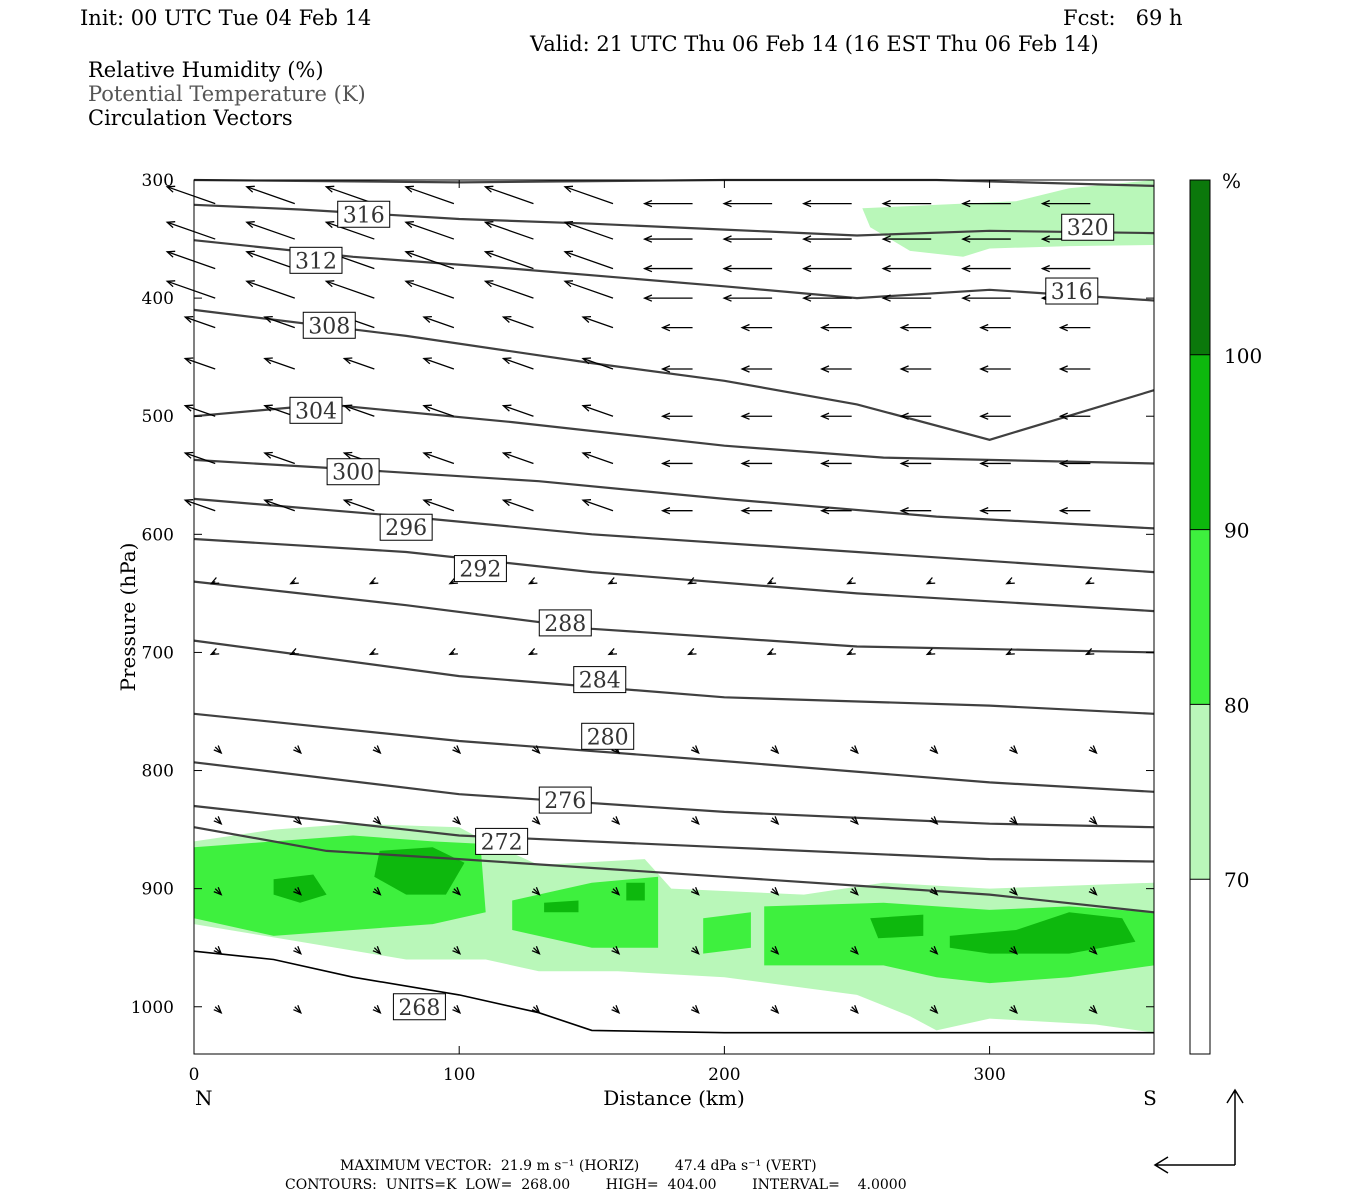 The height and width of the screenshot is (1200, 1350). I want to click on contour-label-text: 280, so click(608, 737).